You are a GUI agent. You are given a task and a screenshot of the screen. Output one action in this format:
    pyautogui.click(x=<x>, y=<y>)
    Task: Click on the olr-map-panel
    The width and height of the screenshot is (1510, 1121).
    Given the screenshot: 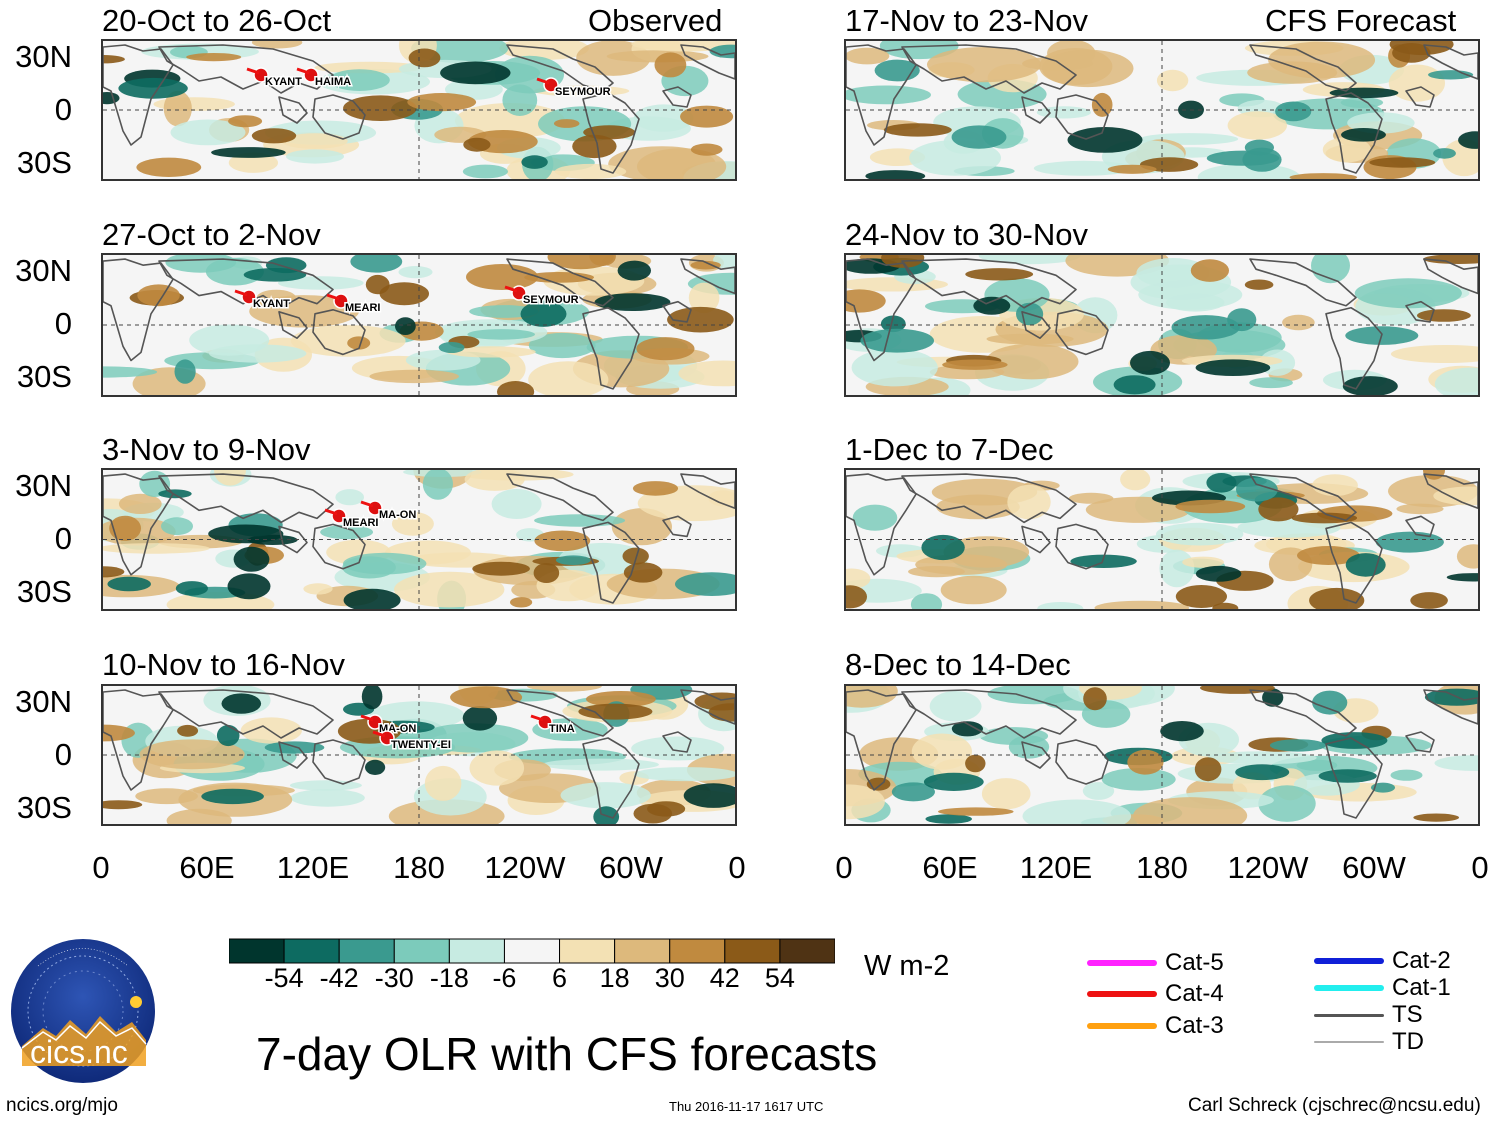 What is the action you would take?
    pyautogui.click(x=1162, y=325)
    